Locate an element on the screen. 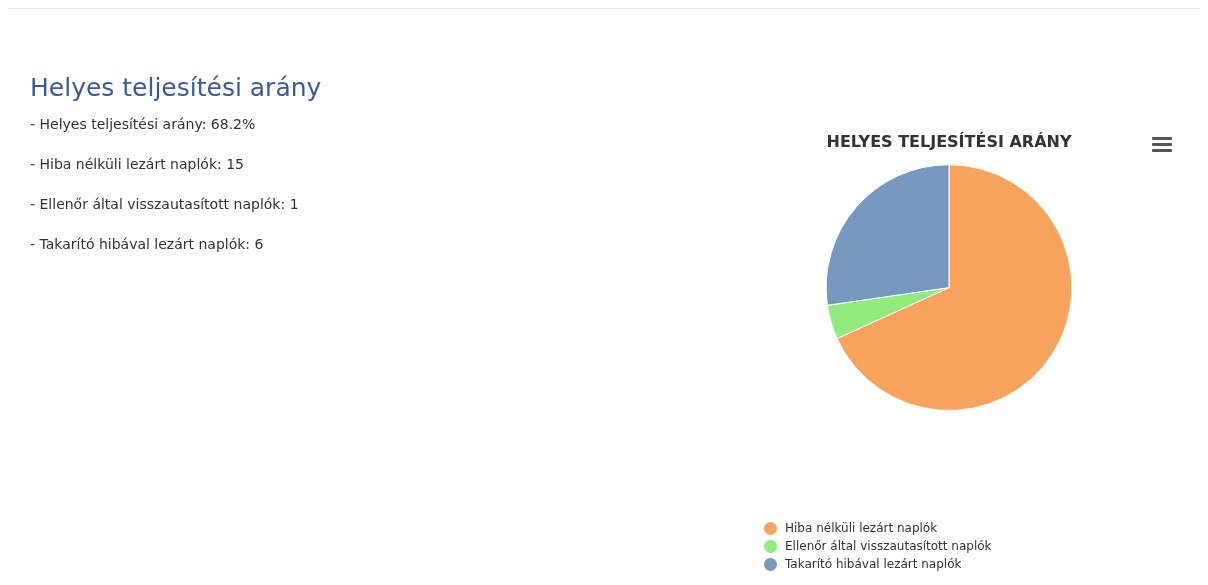 This screenshot has height=585, width=1208. text: - Takarító hibával lezárt naplók: 6 is located at coordinates (147, 245).